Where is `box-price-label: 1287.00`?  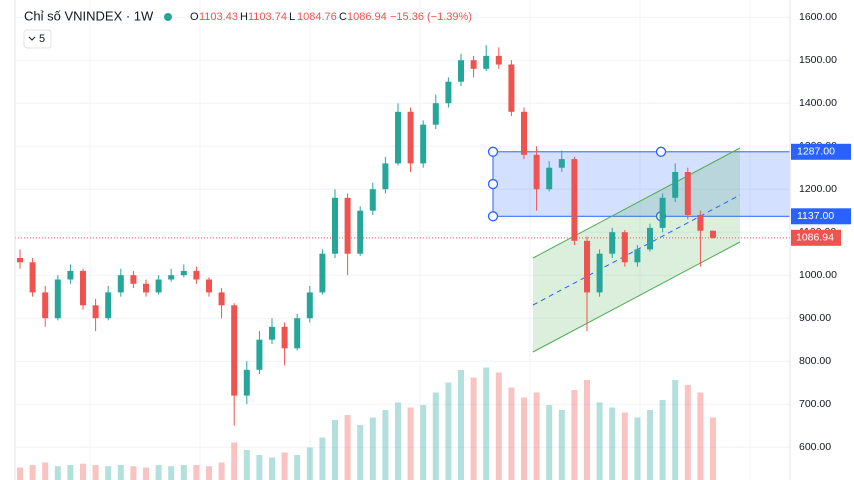
box-price-label: 1287.00 is located at coordinates (816, 152).